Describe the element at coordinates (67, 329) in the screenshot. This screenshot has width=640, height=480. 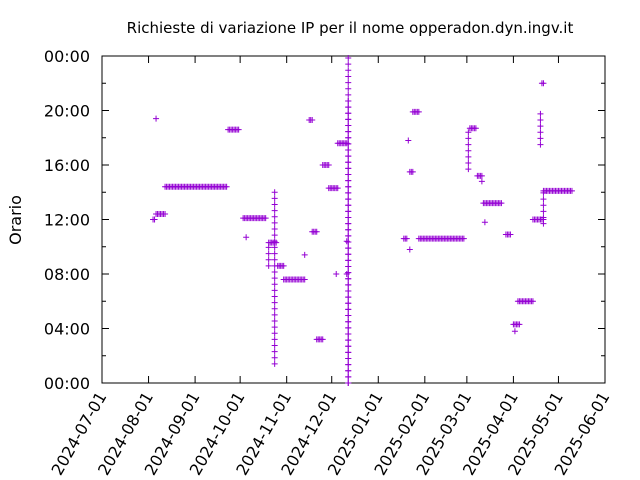
I see `y-tick-label: 04:00` at that location.